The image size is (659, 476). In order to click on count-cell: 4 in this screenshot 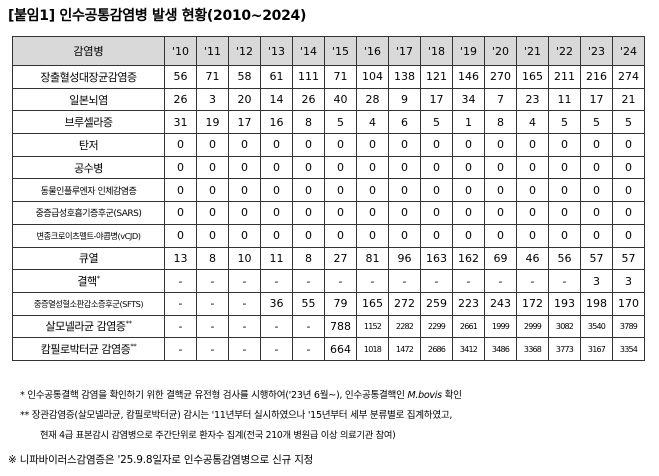, I will do `click(532, 122)`.